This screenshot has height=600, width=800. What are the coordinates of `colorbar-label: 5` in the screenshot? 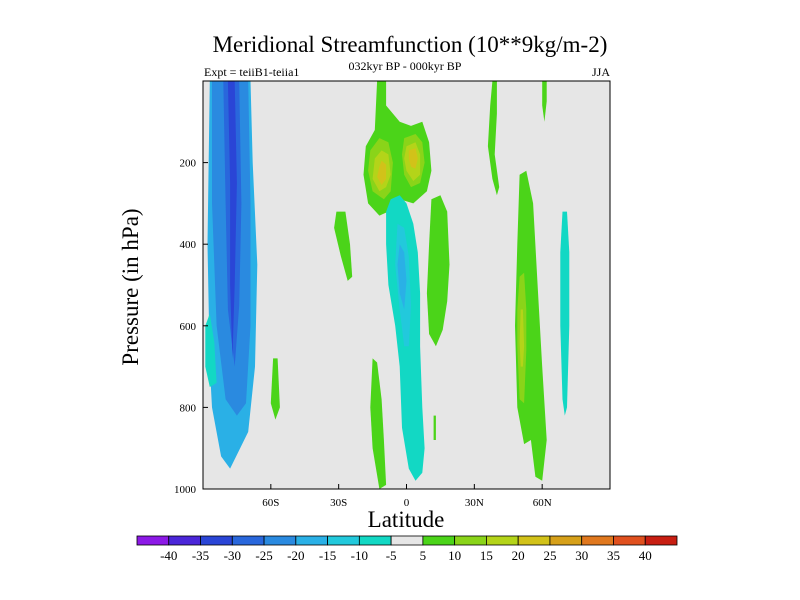 It's located at (423, 555).